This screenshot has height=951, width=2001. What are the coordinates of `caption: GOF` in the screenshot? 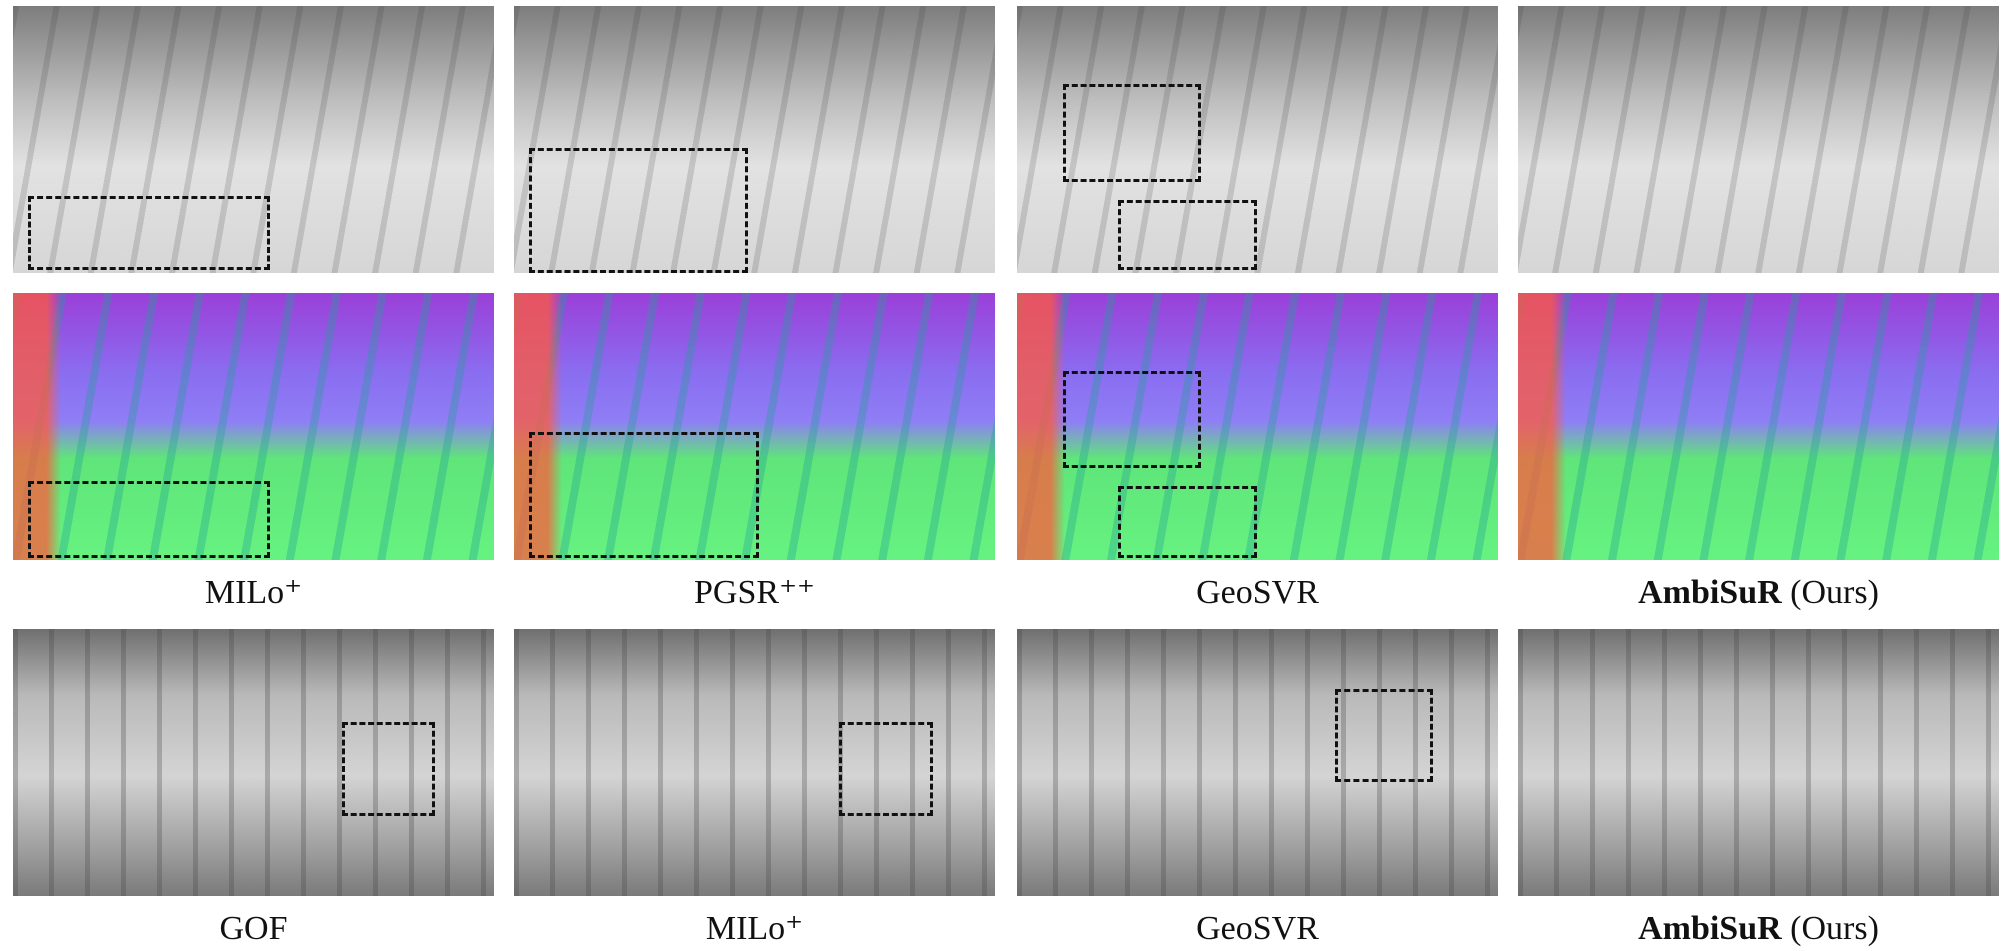 It's located at (253, 929).